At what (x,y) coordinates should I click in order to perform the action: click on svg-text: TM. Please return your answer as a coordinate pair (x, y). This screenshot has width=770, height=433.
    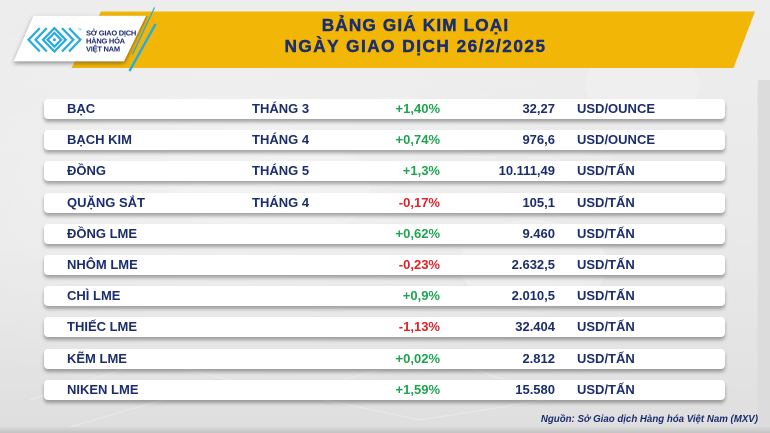
    Looking at the image, I should click on (79, 30).